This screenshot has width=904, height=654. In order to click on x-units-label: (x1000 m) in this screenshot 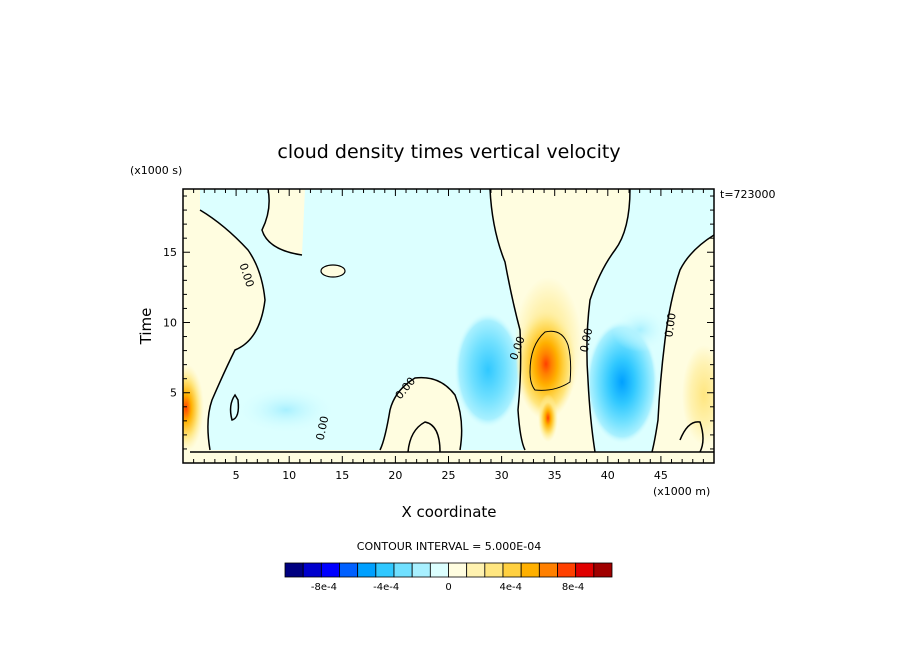, I will do `click(681, 491)`.